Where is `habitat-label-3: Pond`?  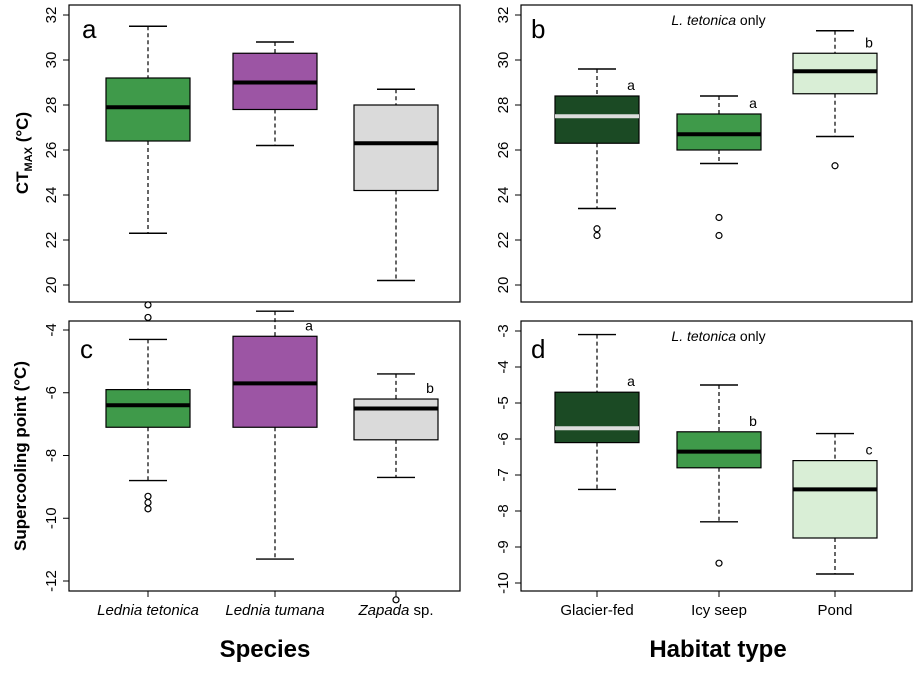
habitat-label-3: Pond is located at coordinates (834, 610).